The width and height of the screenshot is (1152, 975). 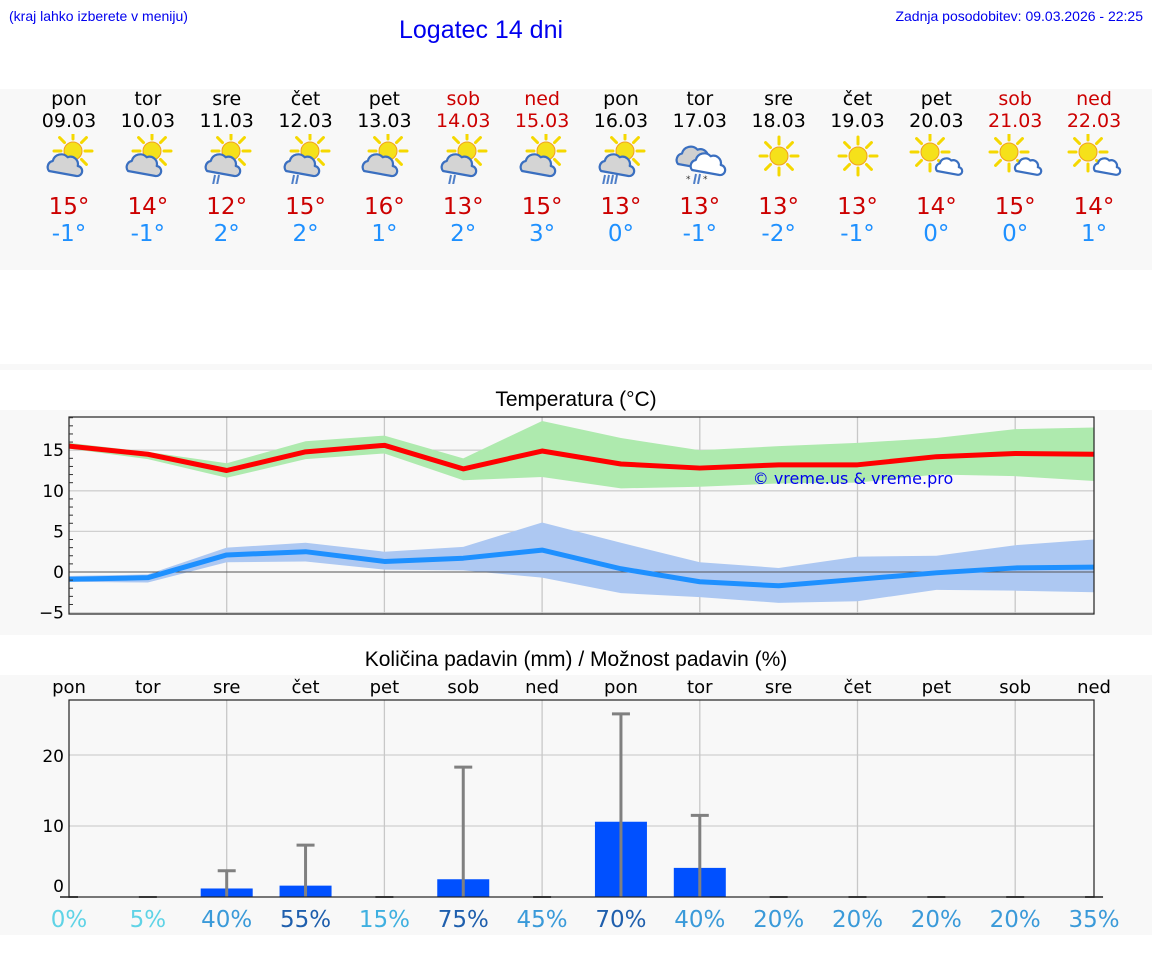 What do you see at coordinates (1019, 16) in the screenshot?
I see `last-update: Zadnja posodobitev: 09.03.2026 - 22:25` at bounding box center [1019, 16].